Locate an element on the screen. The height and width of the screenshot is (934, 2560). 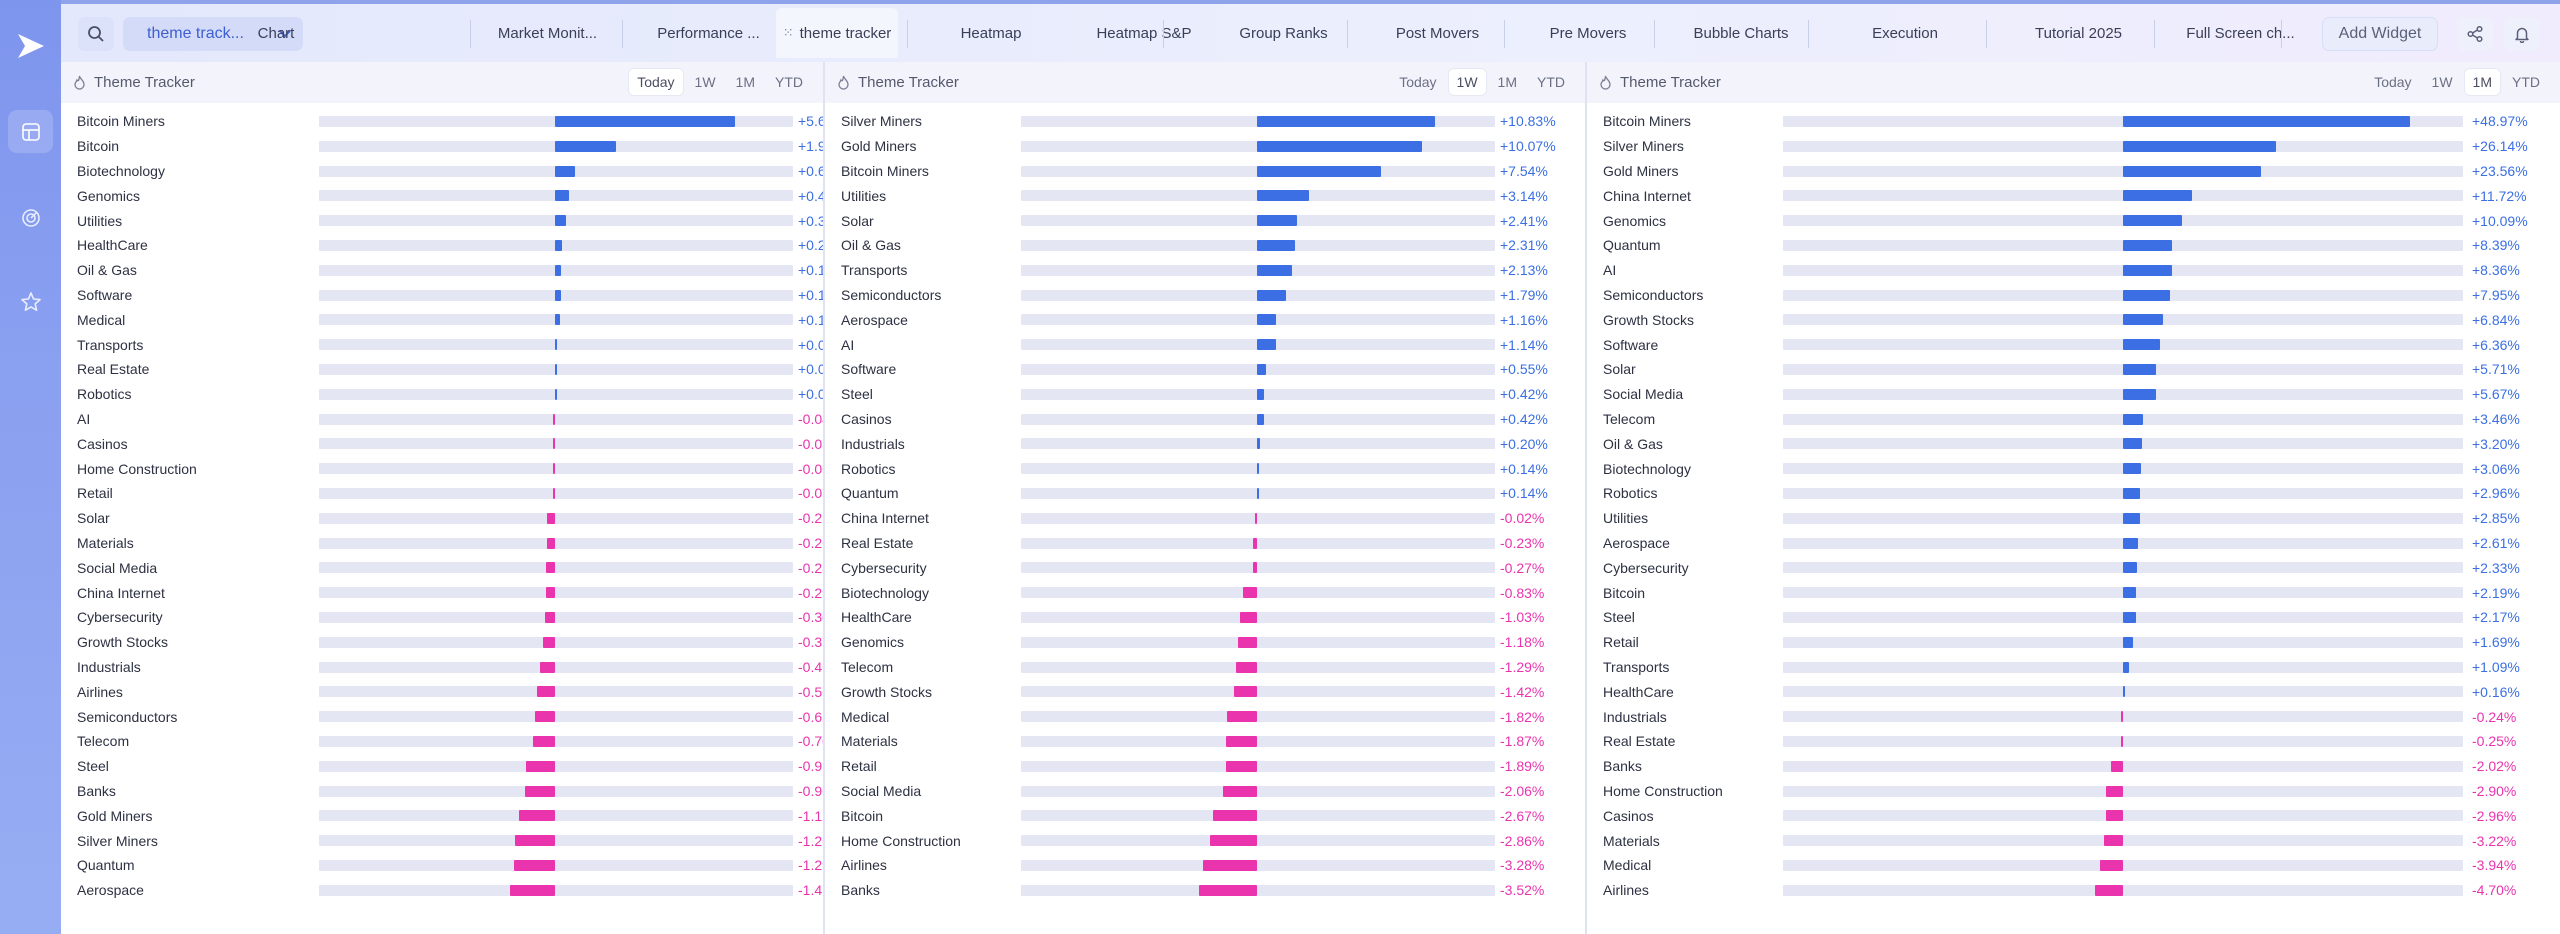
theme-row: Software +0.55% is located at coordinates (1205, 369).